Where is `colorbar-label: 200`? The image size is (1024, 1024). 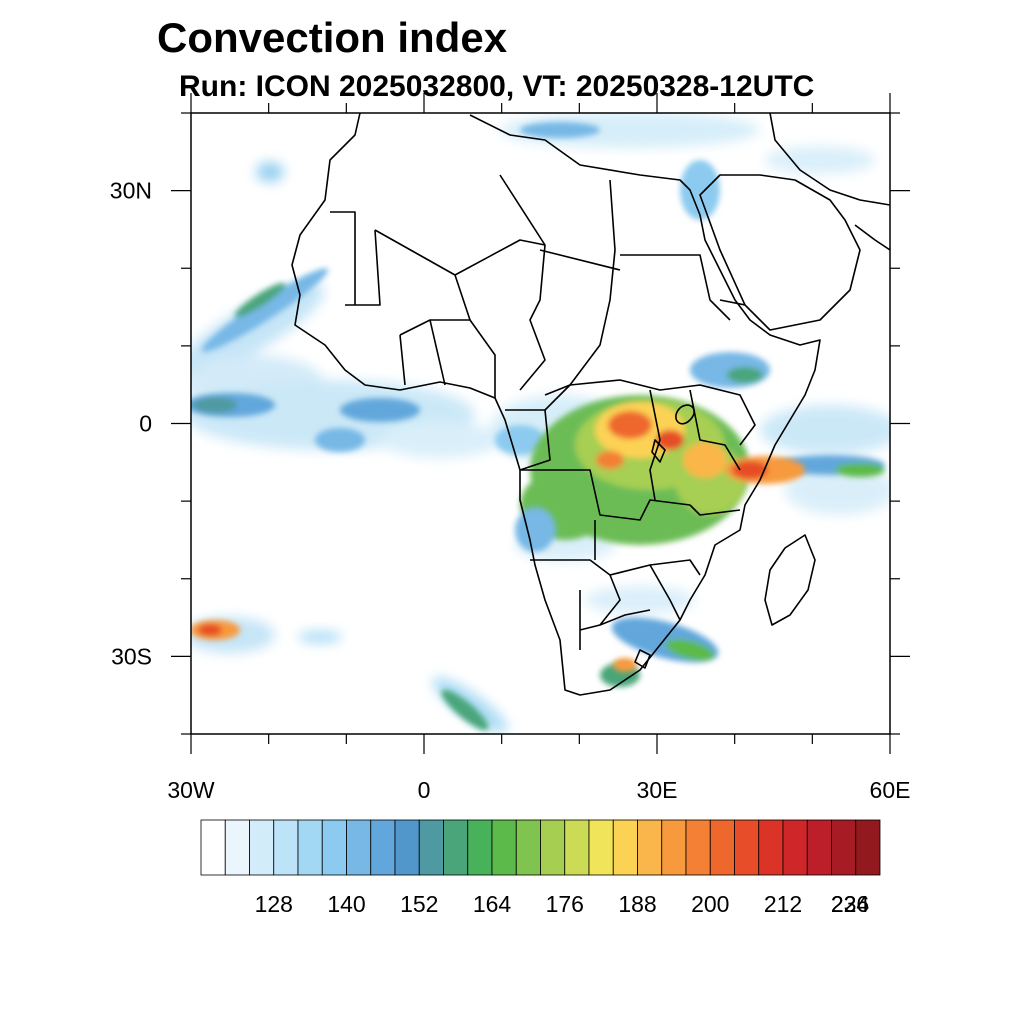
colorbar-label: 200 is located at coordinates (710, 904).